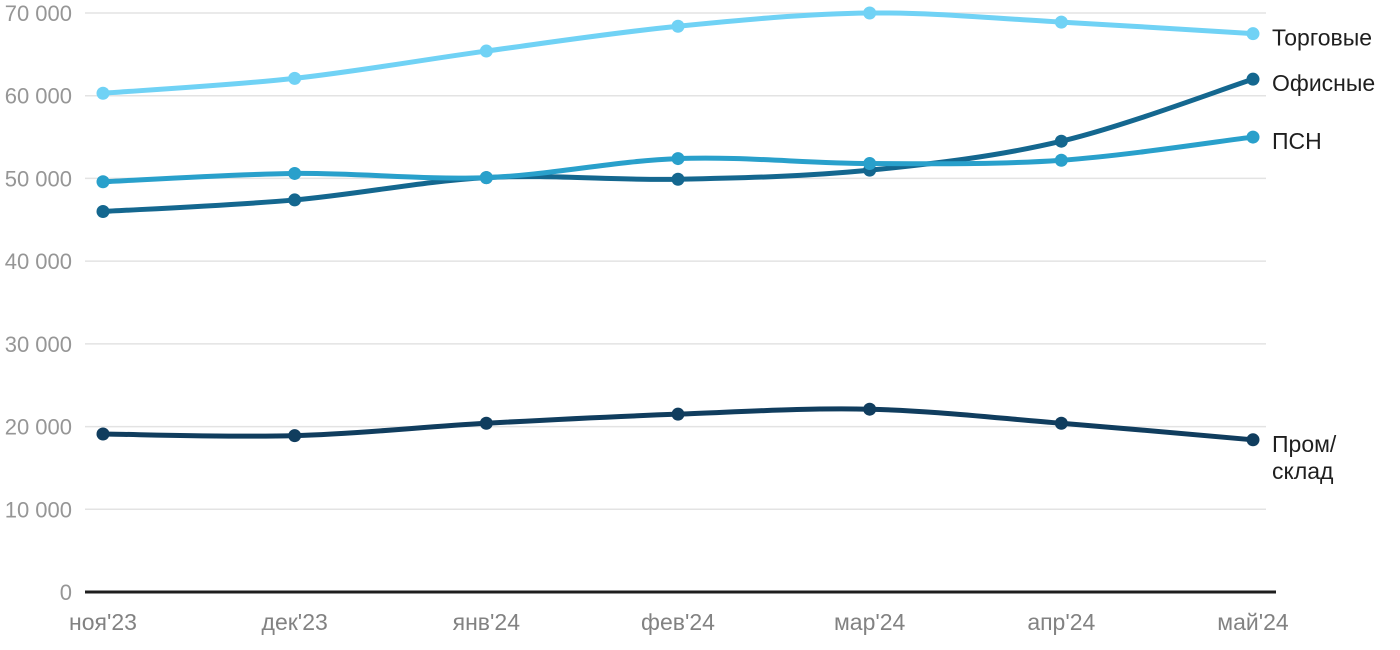 Image resolution: width=1400 pixels, height=650 pixels. I want to click on x-axis-tick-label: дек'23, so click(295, 622).